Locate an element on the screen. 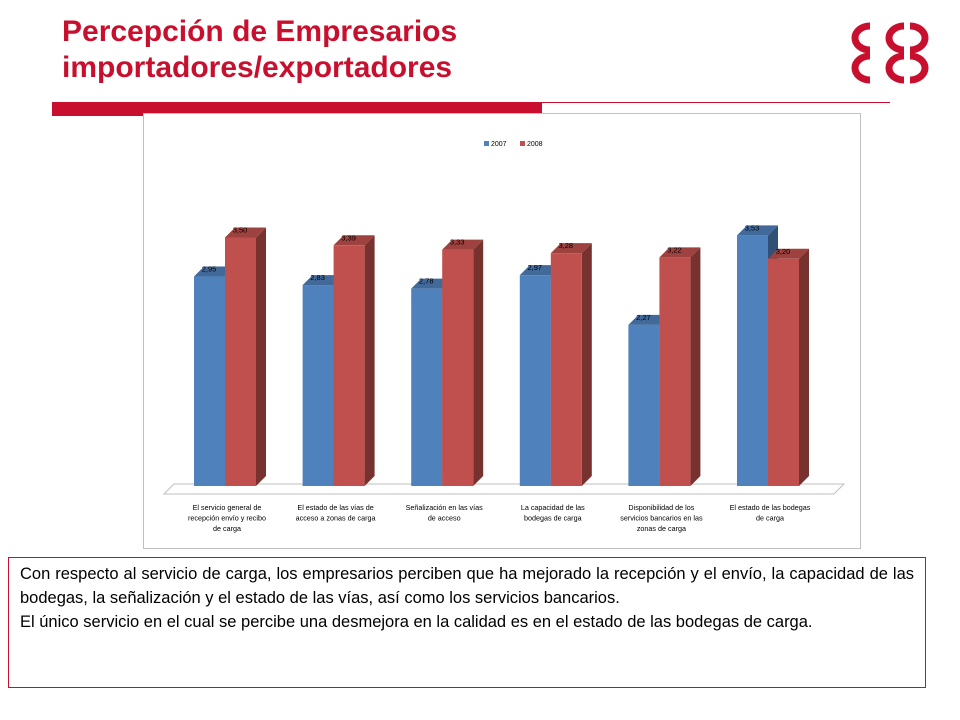  interlocked-c-logo-icon is located at coordinates (890, 53).